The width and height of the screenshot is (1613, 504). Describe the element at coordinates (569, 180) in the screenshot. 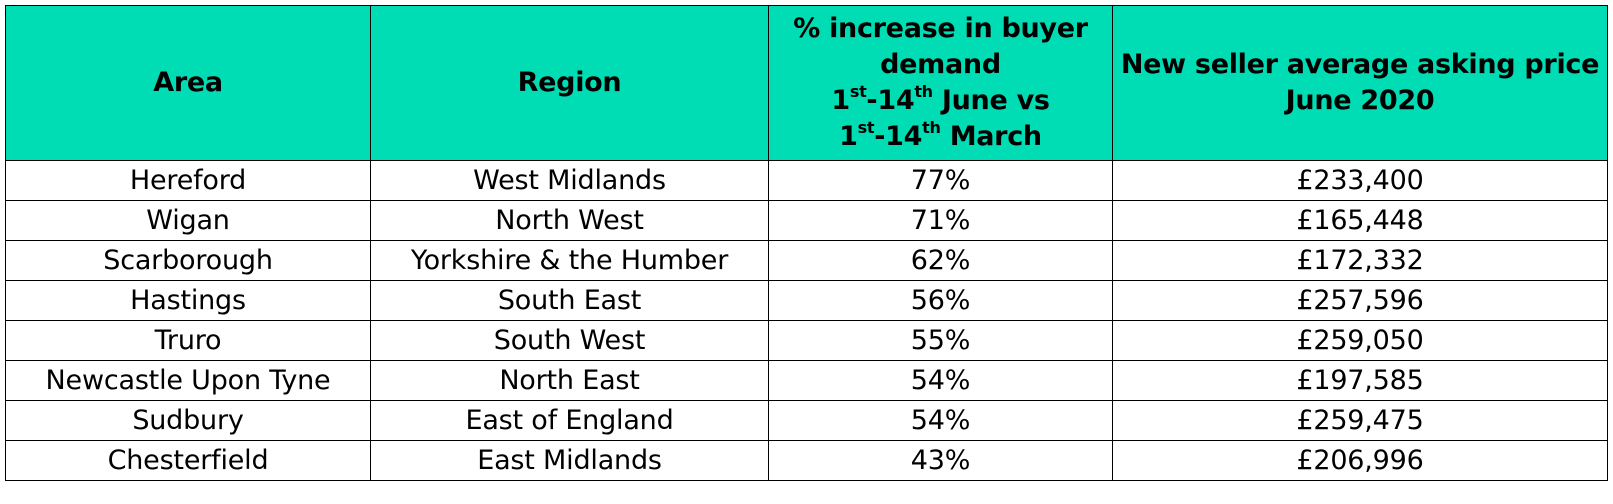

I see `cell-region: West Midlands` at that location.